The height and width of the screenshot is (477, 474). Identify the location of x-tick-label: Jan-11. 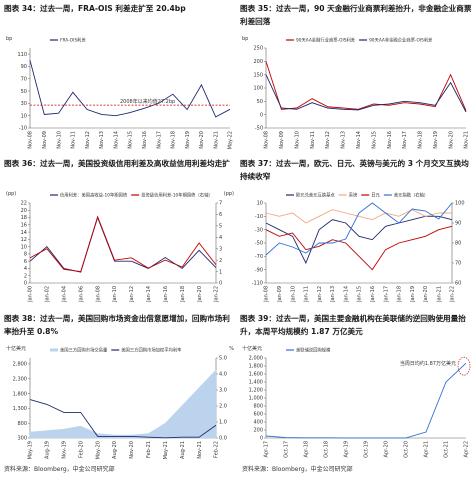
(307, 294).